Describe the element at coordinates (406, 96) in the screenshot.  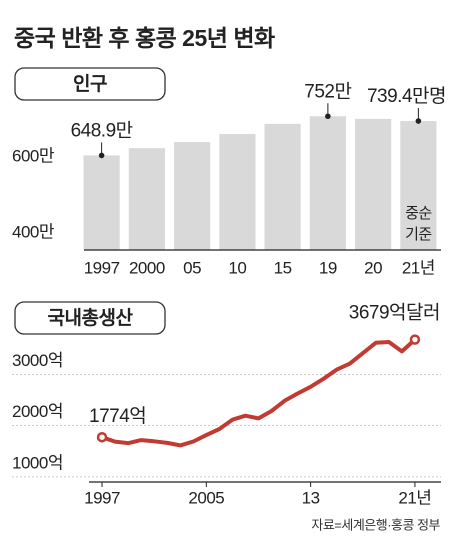
I see `value-label: 739.4만명` at that location.